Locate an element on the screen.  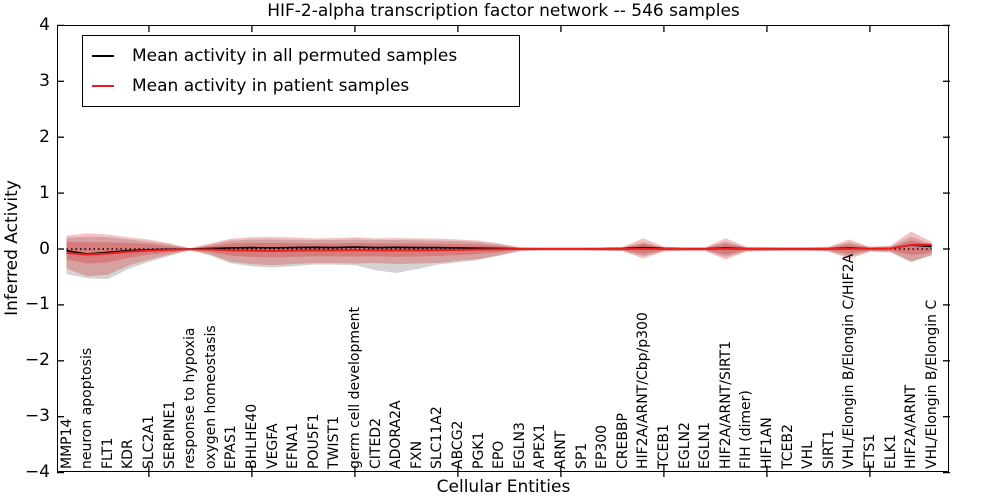
x-tick-label: FIH (dimer) is located at coordinates (746, 429).